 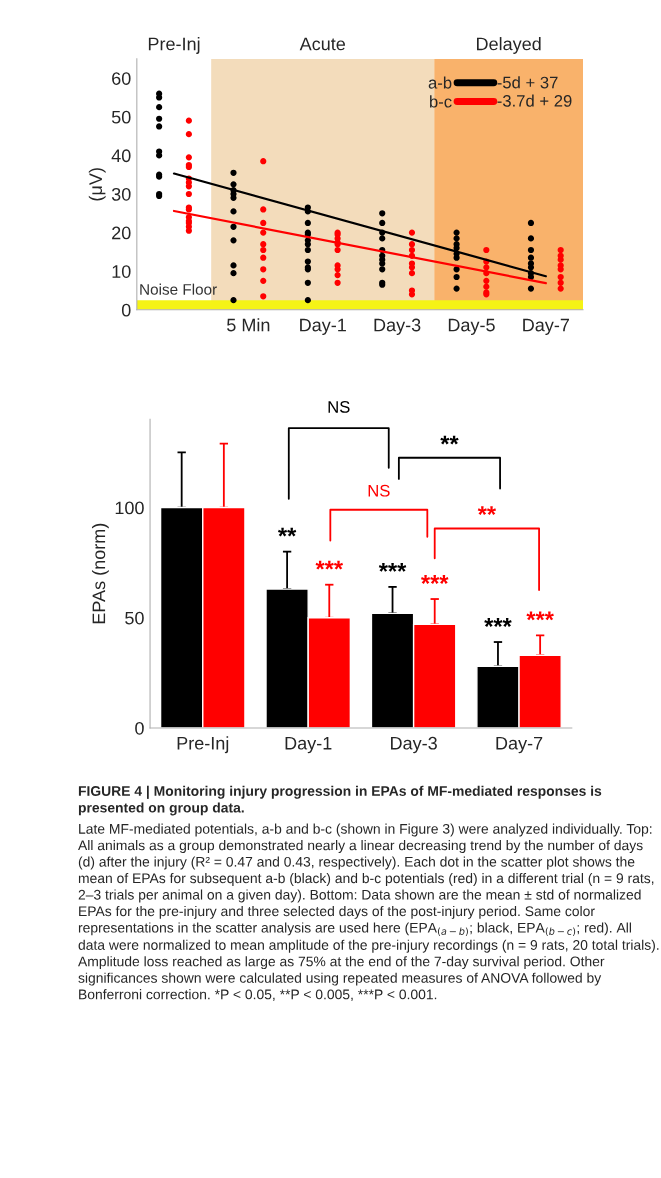 What do you see at coordinates (440, 82) in the screenshot?
I see `legend-label: a-b` at bounding box center [440, 82].